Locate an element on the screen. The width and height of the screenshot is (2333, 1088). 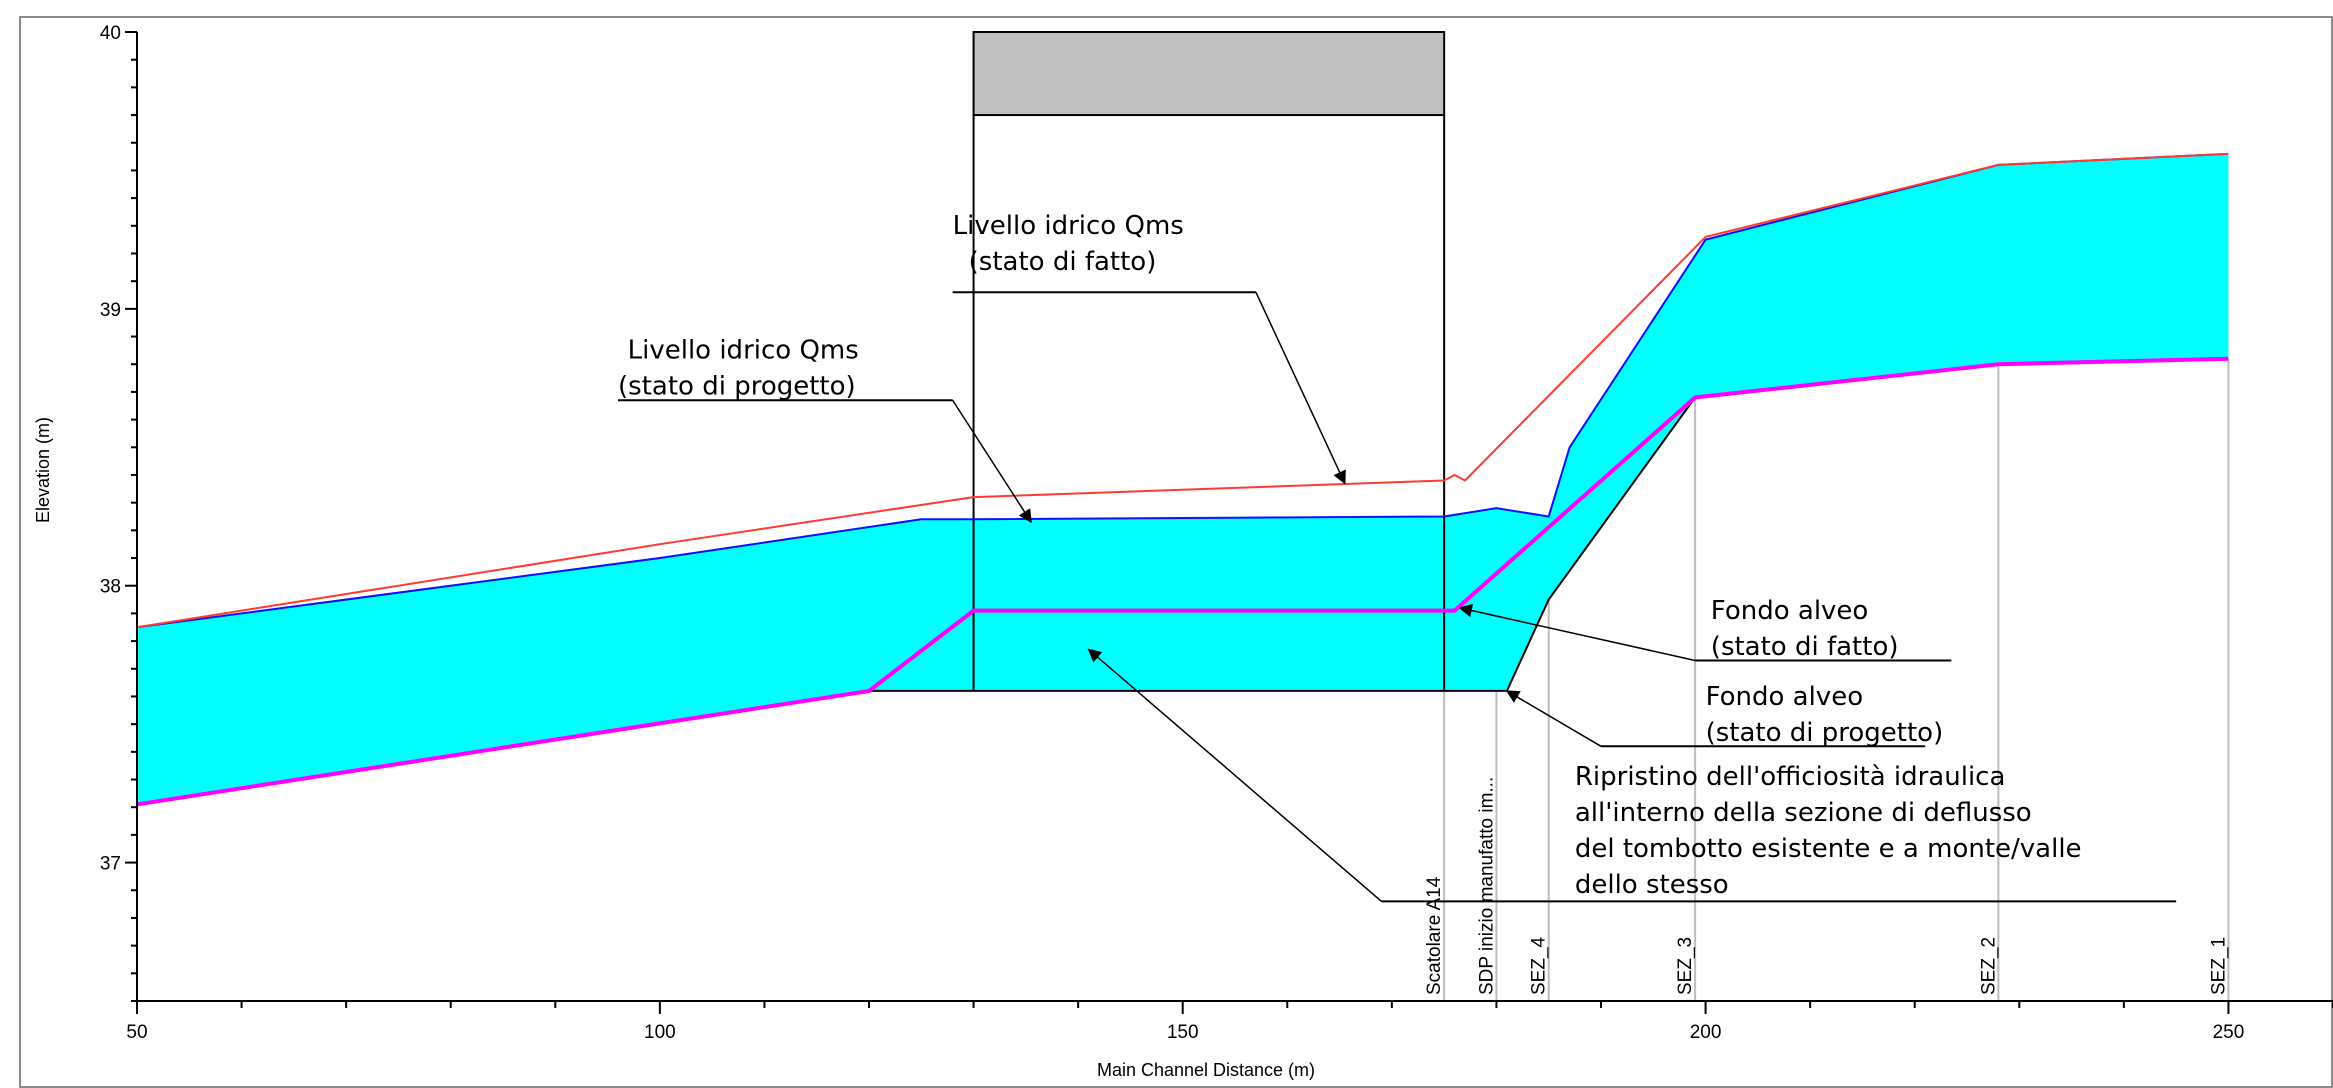
x-axis-title: Main Channel Distance (m) is located at coordinates (1206, 1070).